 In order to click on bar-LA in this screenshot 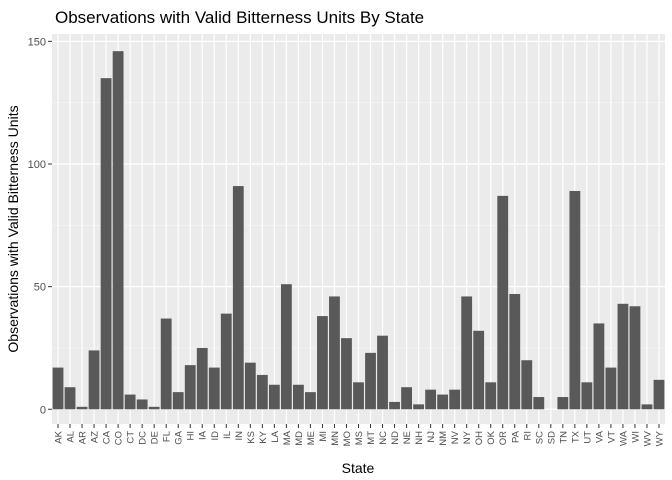, I will do `click(274, 397)`.